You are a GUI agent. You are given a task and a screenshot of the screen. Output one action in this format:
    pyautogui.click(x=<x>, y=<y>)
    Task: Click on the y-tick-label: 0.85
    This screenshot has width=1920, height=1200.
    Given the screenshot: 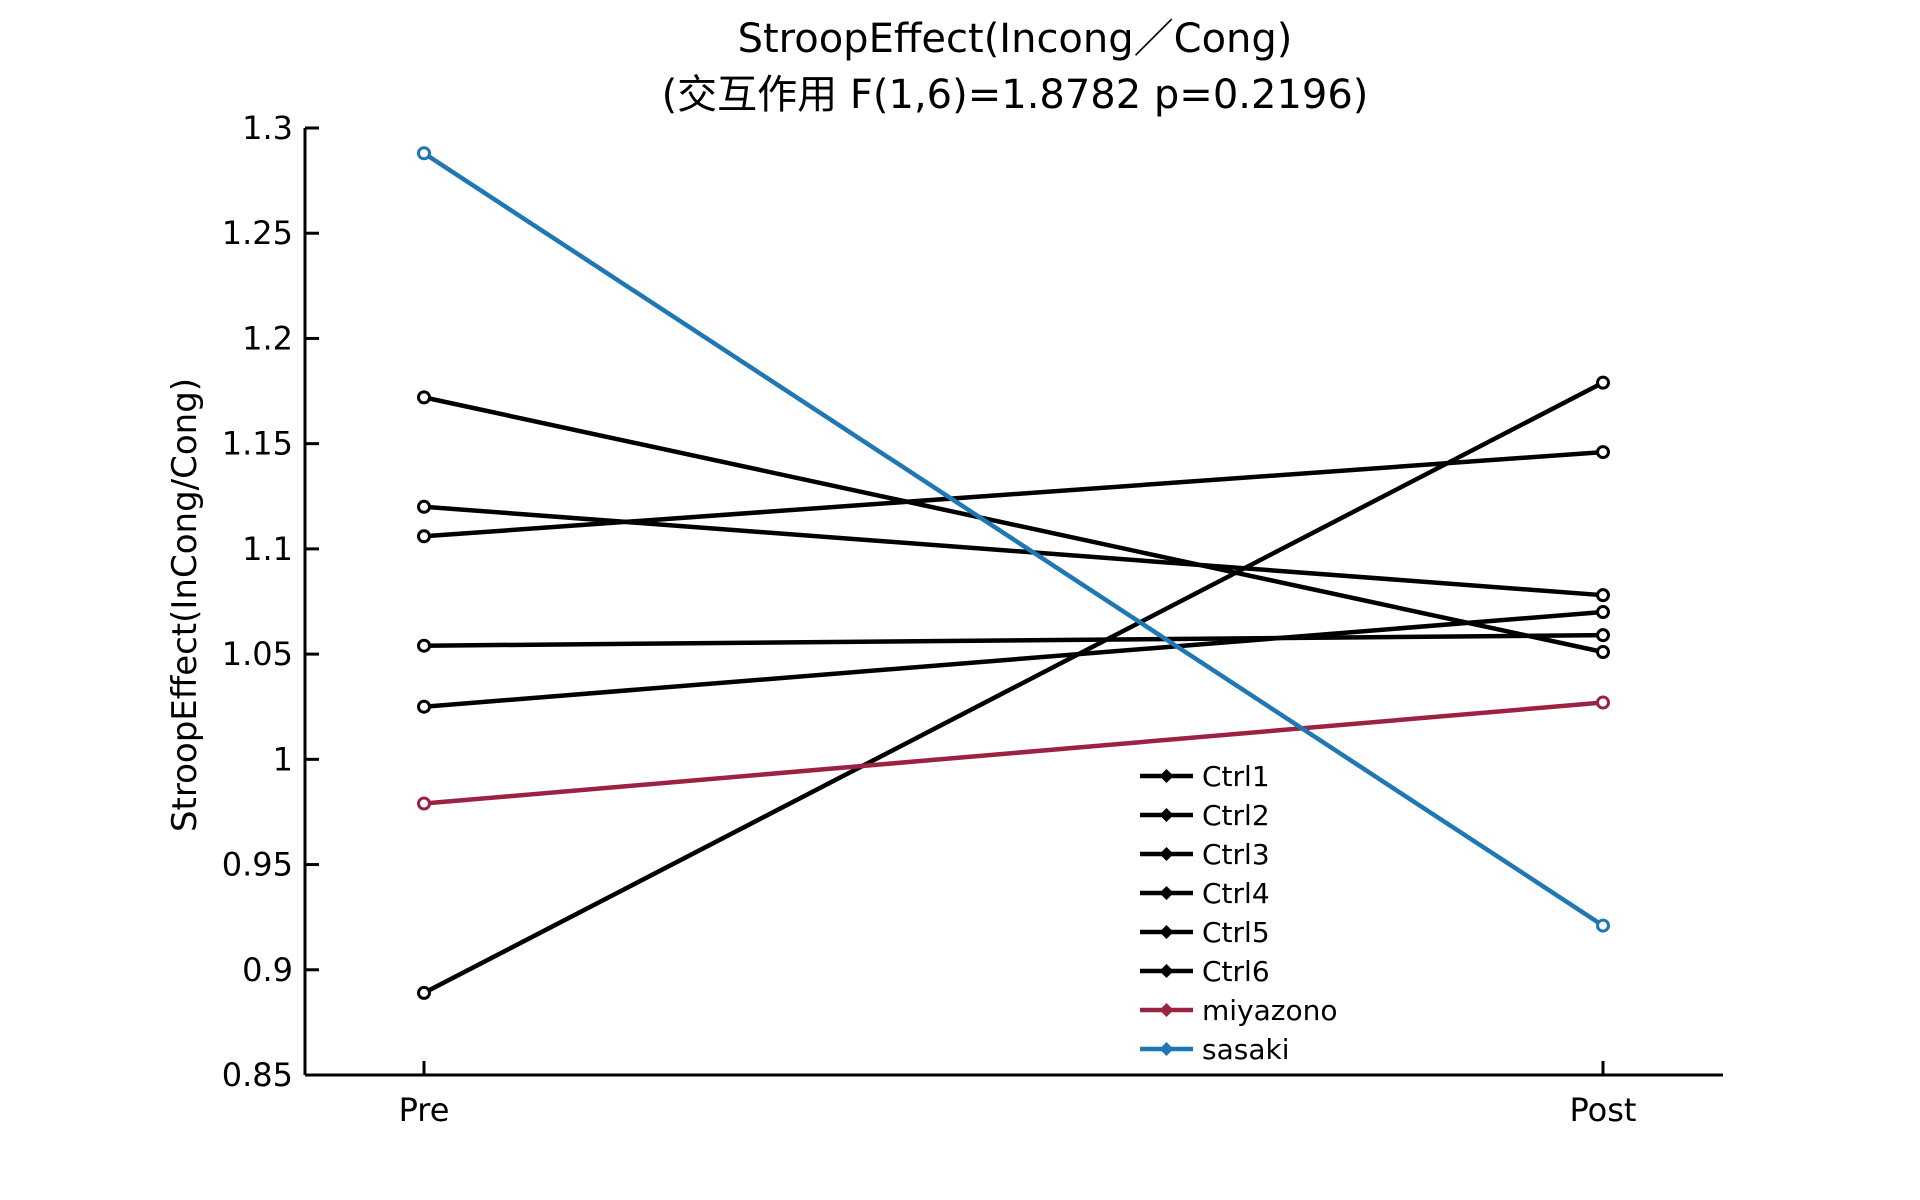 What is the action you would take?
    pyautogui.click(x=257, y=1075)
    